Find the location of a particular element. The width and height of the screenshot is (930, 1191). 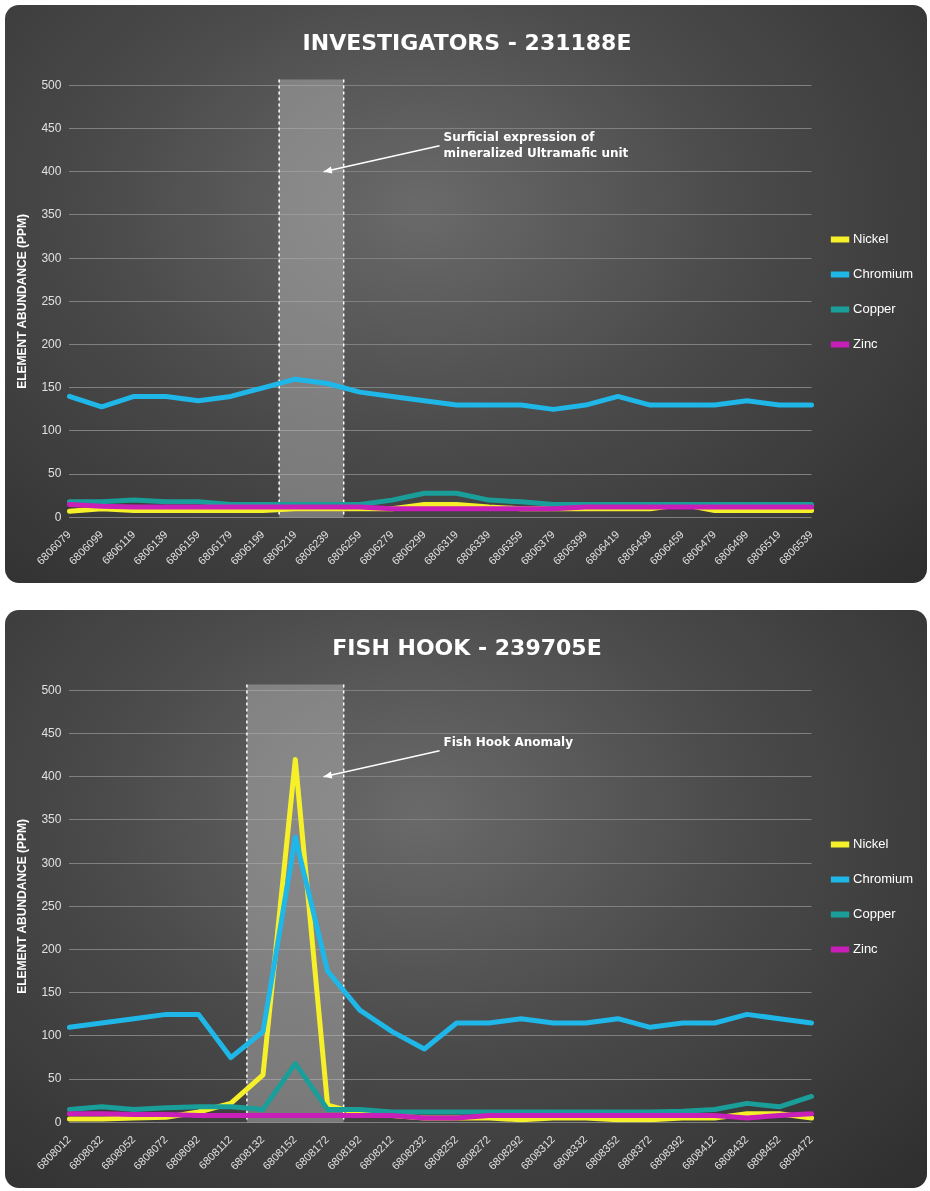

annotation: Surficial expression of mineralized Ultramafic unit is located at coordinates (536, 144).